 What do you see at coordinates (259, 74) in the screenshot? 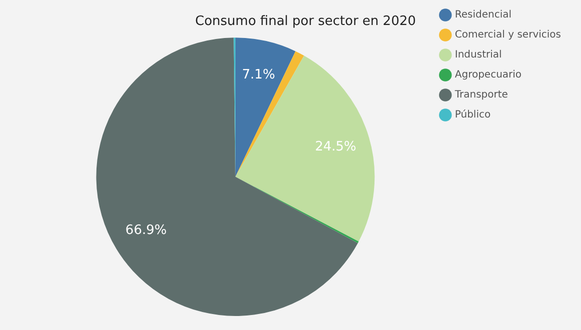
I see `data-label: 7.1%` at bounding box center [259, 74].